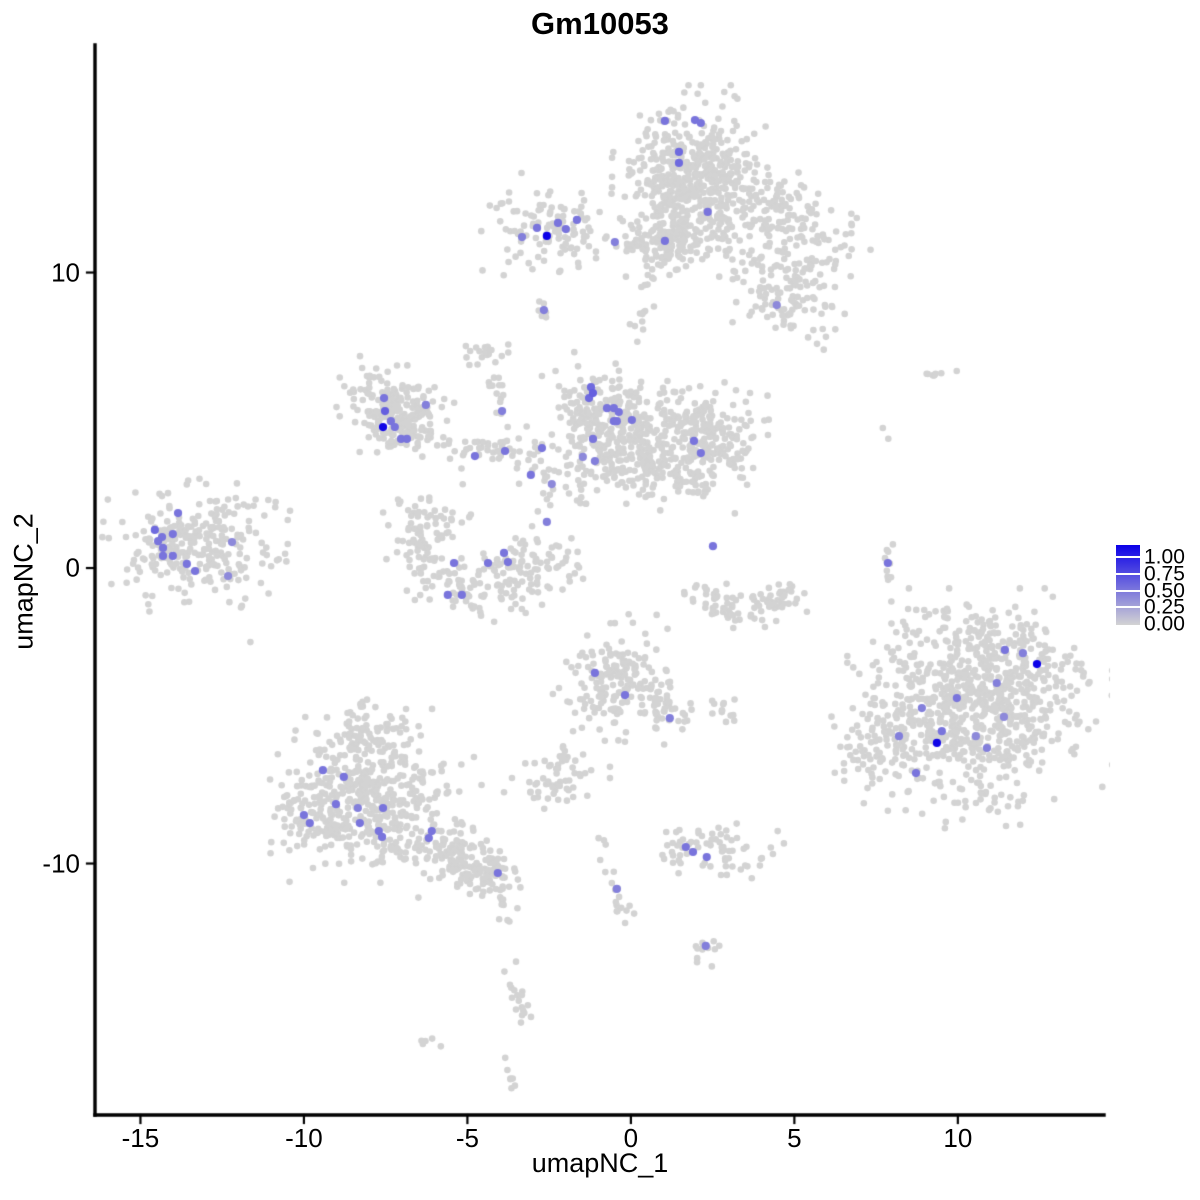  What do you see at coordinates (65, 272) in the screenshot?
I see `y-tick-label: 10` at bounding box center [65, 272].